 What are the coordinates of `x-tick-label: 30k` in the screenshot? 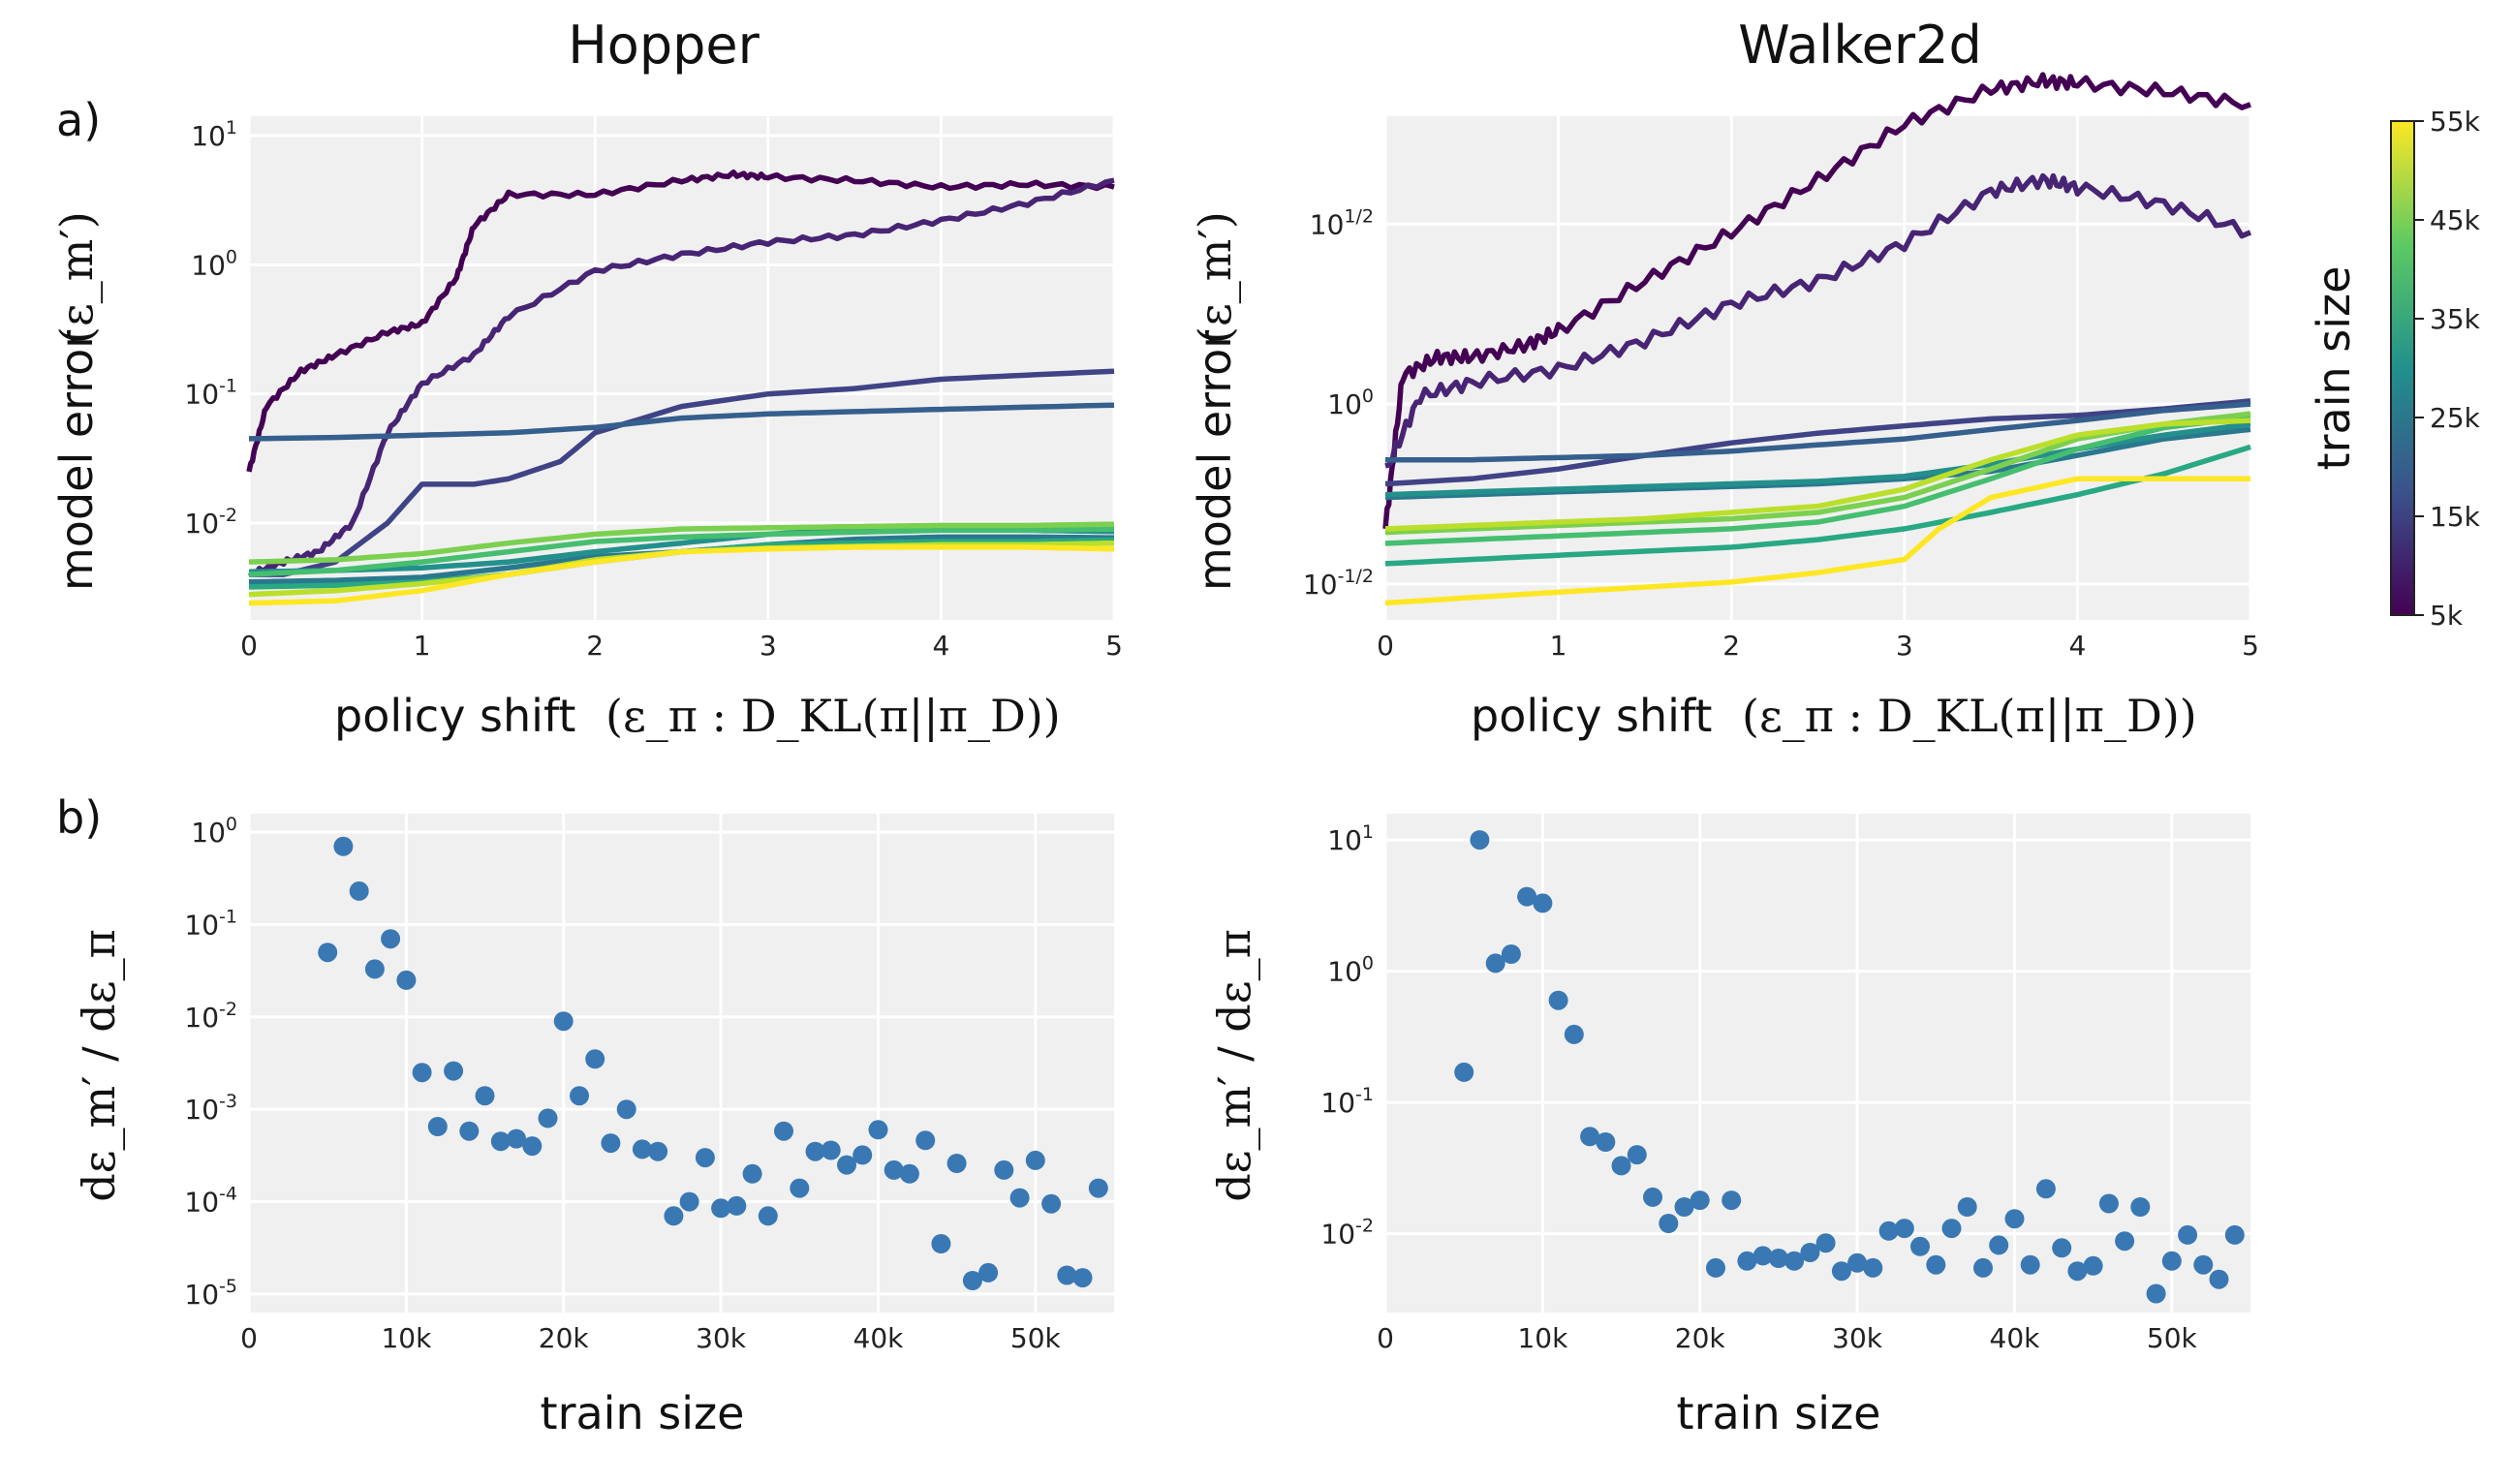 It's located at (721, 1338).